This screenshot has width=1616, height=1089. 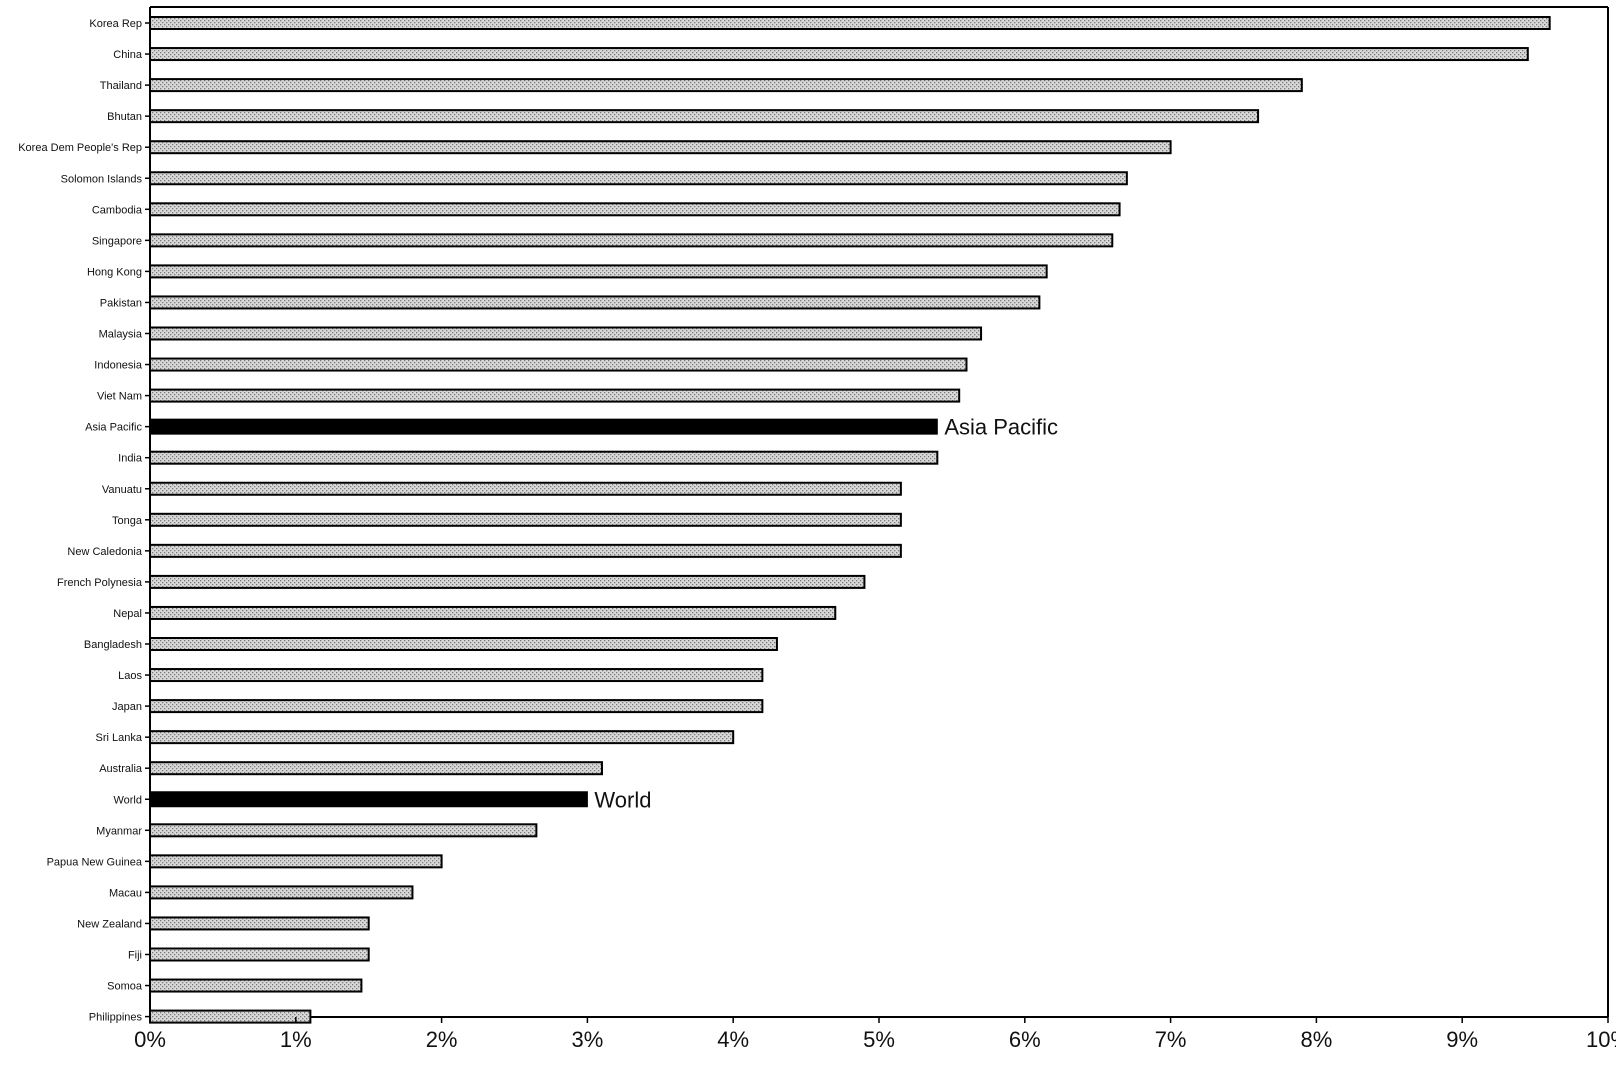 What do you see at coordinates (127, 707) in the screenshot?
I see `category-label-japan: Japan` at bounding box center [127, 707].